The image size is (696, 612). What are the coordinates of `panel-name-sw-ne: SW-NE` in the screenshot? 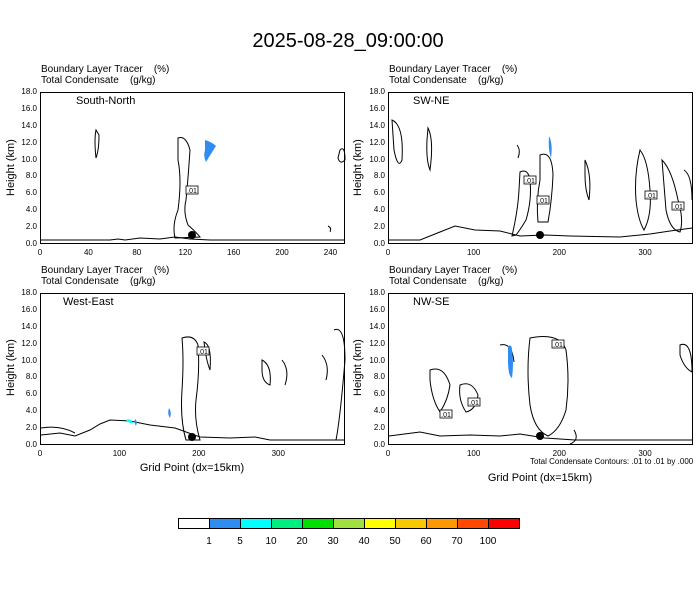 It's located at (431, 101).